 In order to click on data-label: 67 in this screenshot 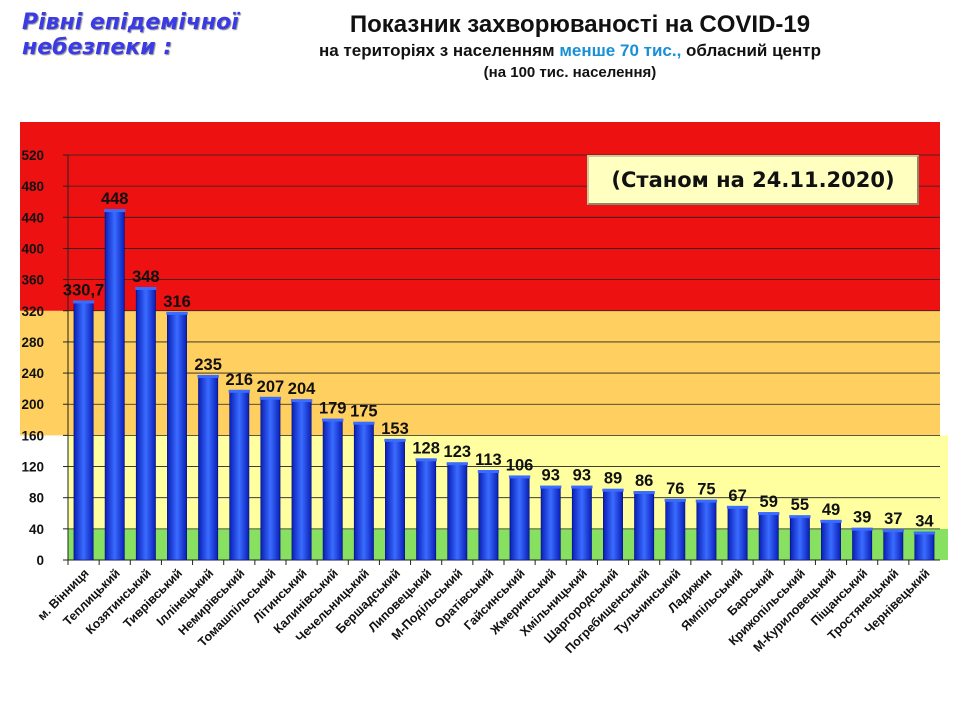, I will do `click(737, 496)`.